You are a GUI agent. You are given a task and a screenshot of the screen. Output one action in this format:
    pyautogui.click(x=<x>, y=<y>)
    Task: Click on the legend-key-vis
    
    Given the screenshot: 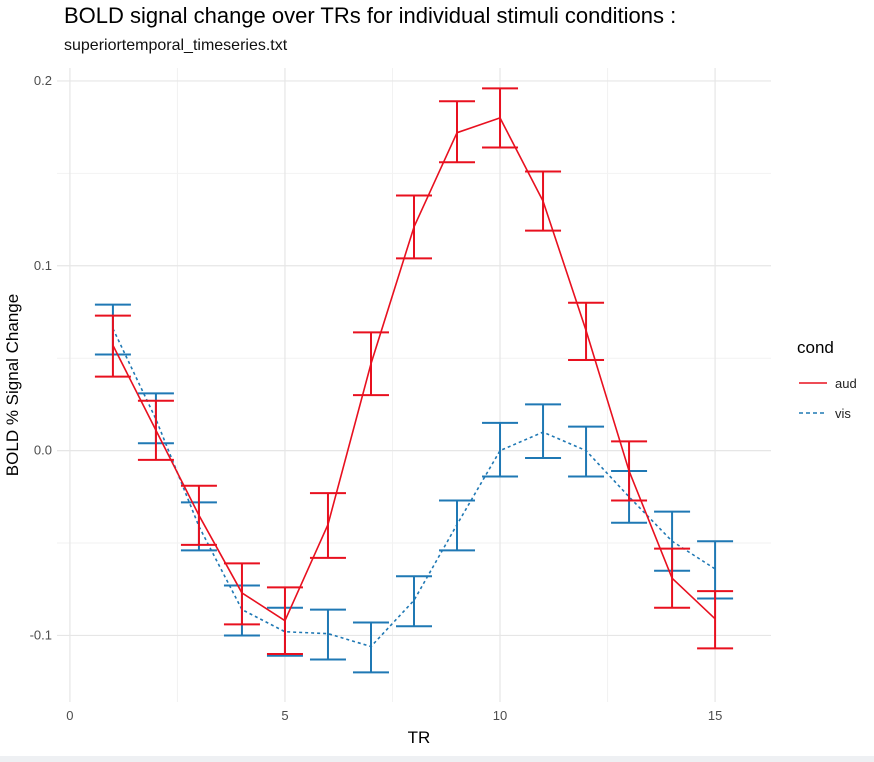 What is the action you would take?
    pyautogui.click(x=813, y=413)
    